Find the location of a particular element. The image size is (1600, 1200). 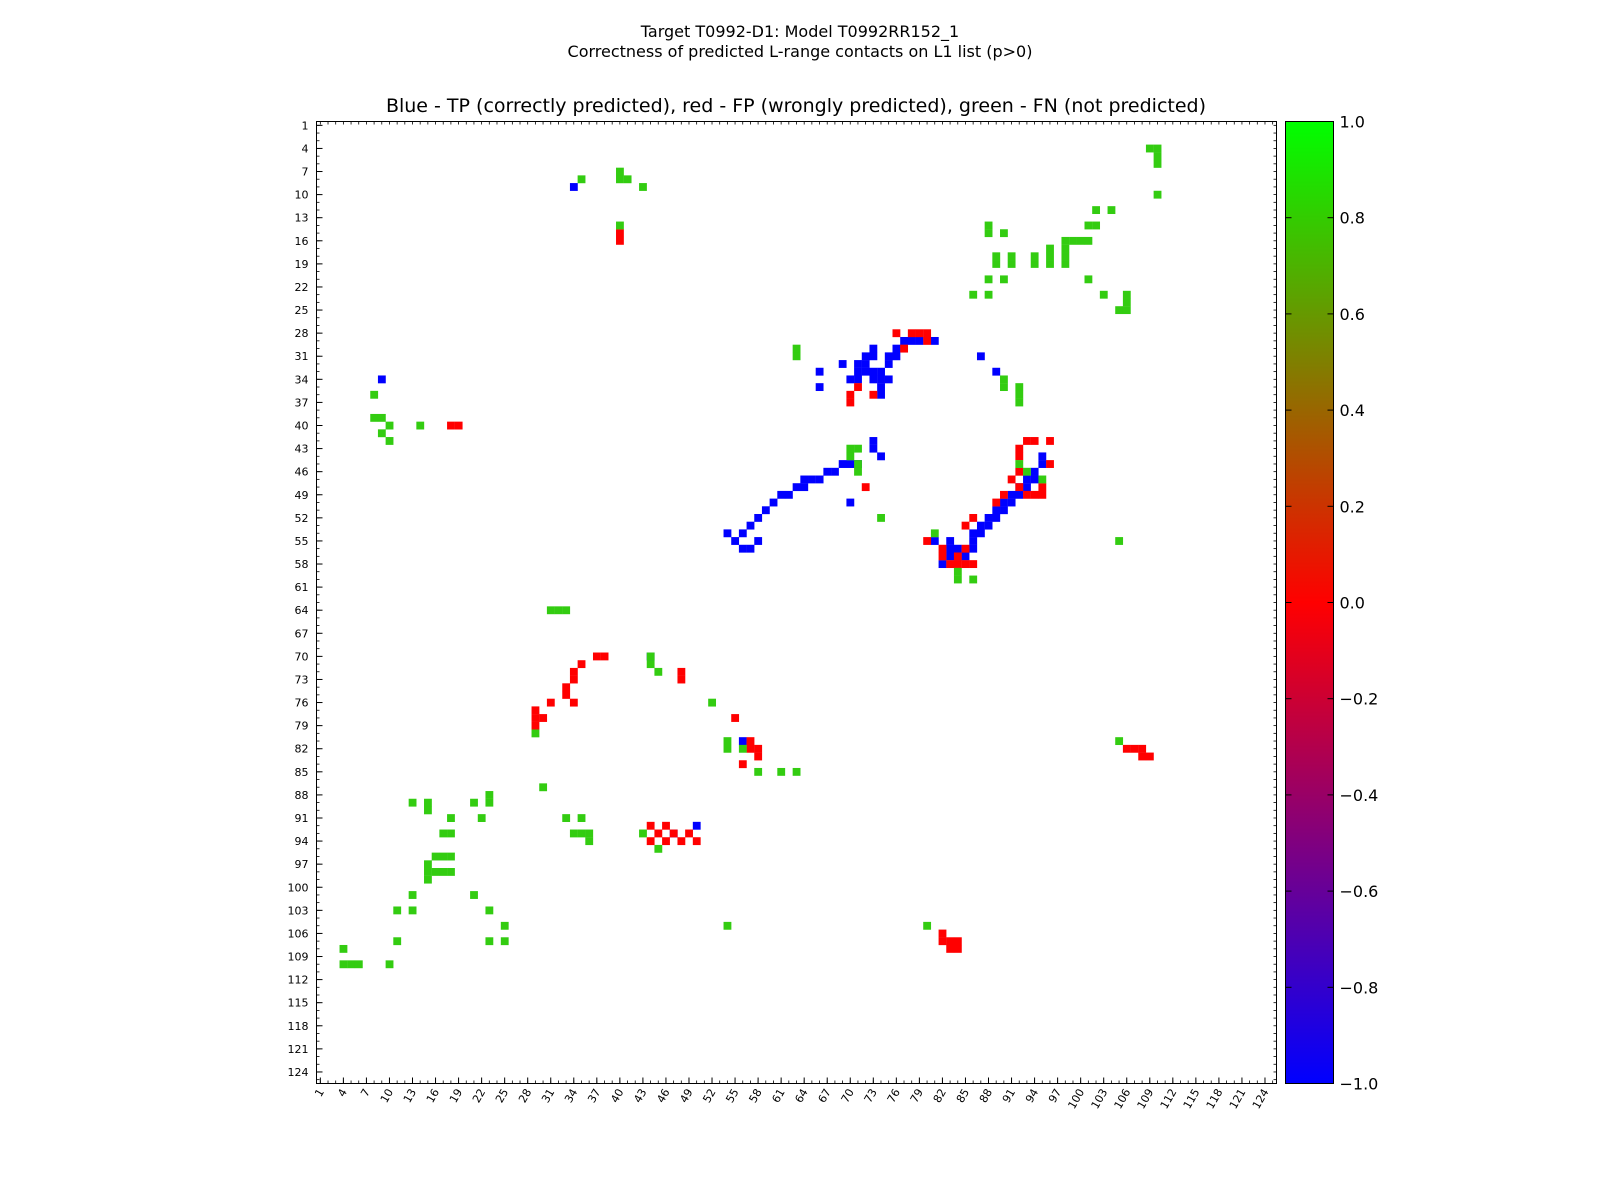

x-tick-label: 112 is located at coordinates (1169, 1099).